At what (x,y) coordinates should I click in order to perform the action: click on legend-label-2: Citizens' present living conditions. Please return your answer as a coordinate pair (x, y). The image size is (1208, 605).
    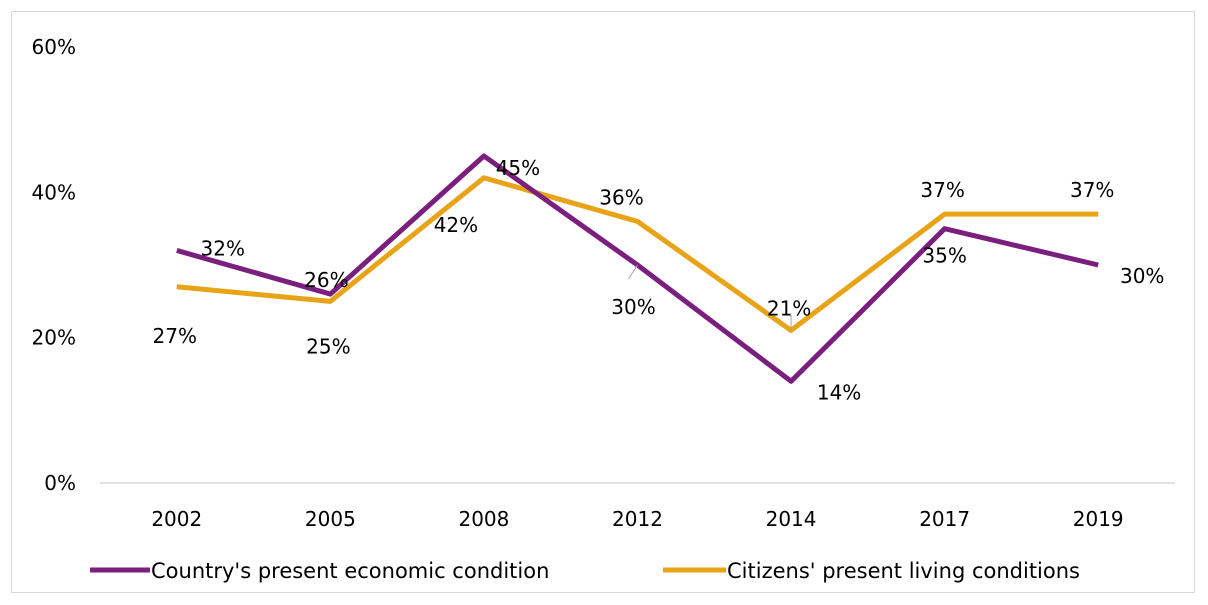
    Looking at the image, I should click on (903, 571).